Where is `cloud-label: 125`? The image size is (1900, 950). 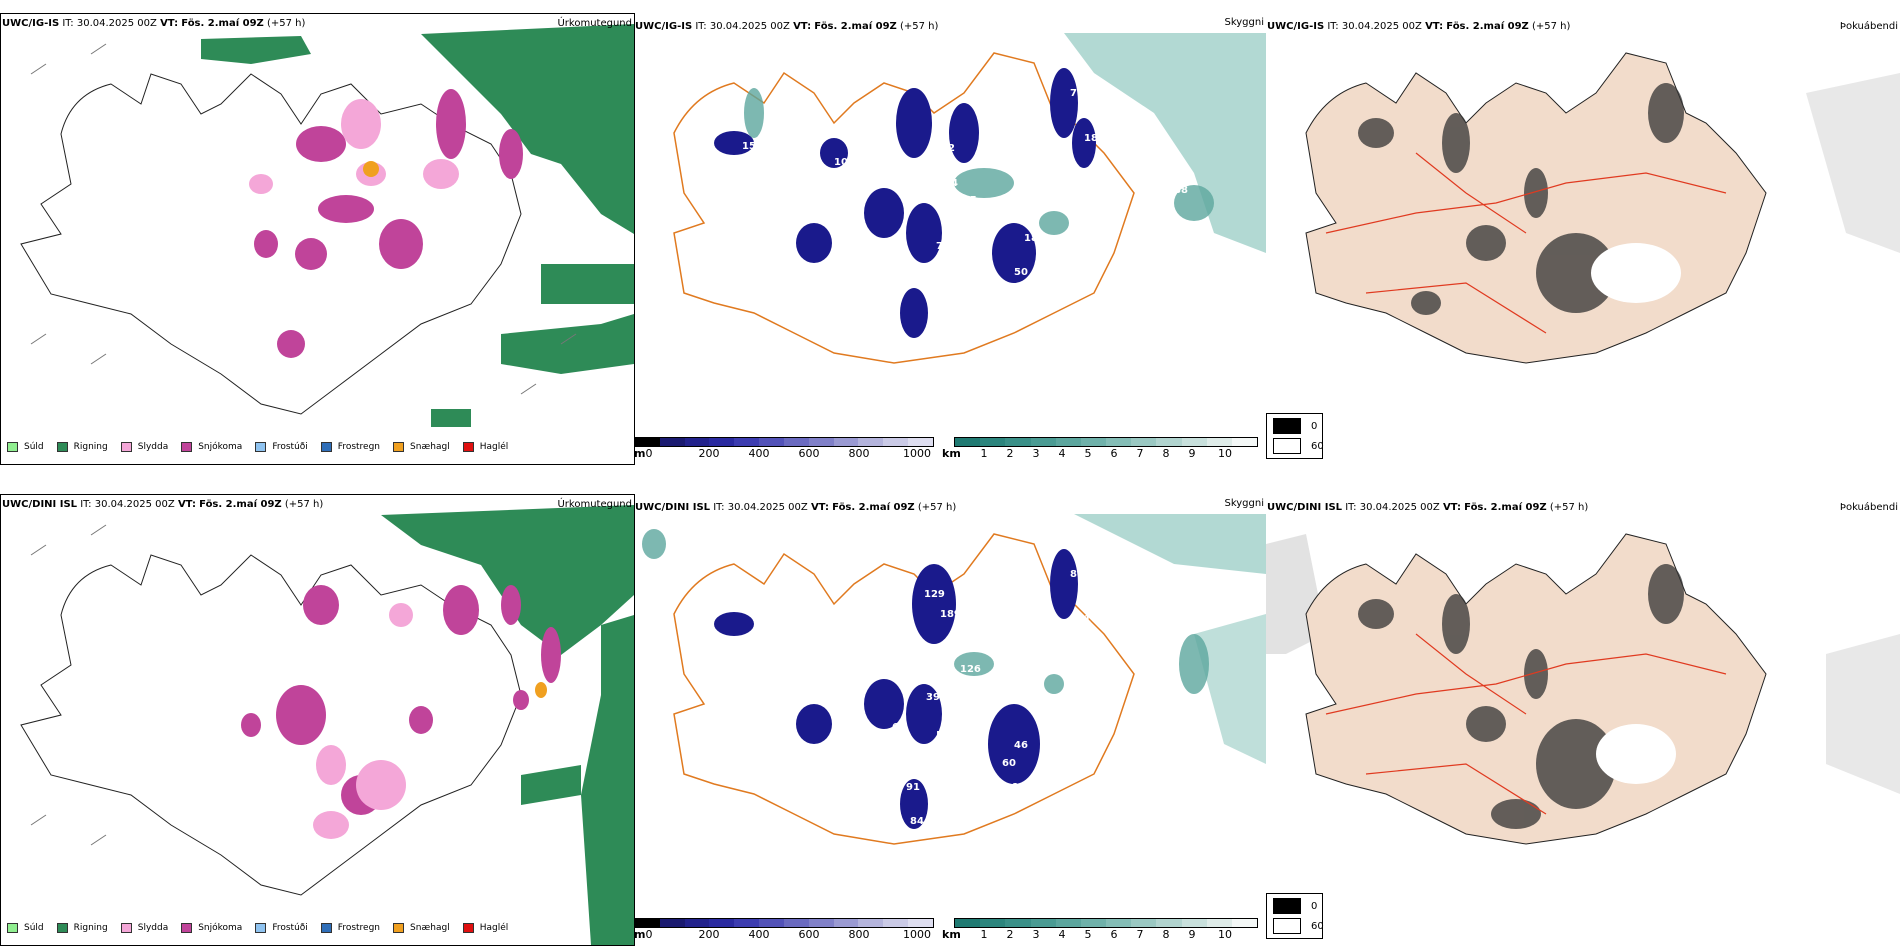
cloud-label: 125 is located at coordinates (966, 200).